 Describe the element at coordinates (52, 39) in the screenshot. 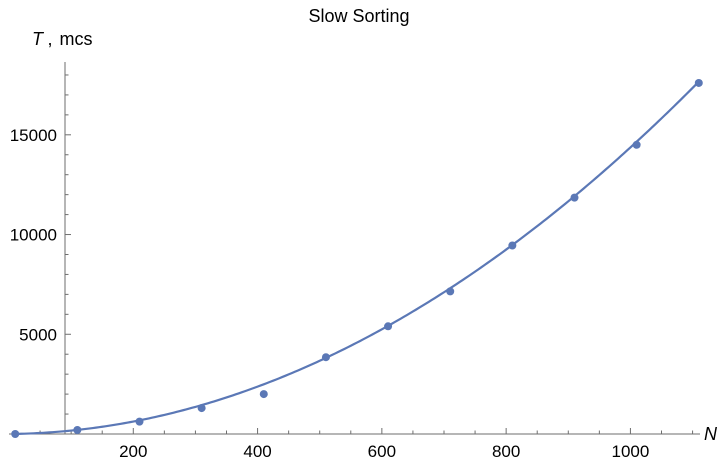

I see `y-axis-comma: ,` at that location.